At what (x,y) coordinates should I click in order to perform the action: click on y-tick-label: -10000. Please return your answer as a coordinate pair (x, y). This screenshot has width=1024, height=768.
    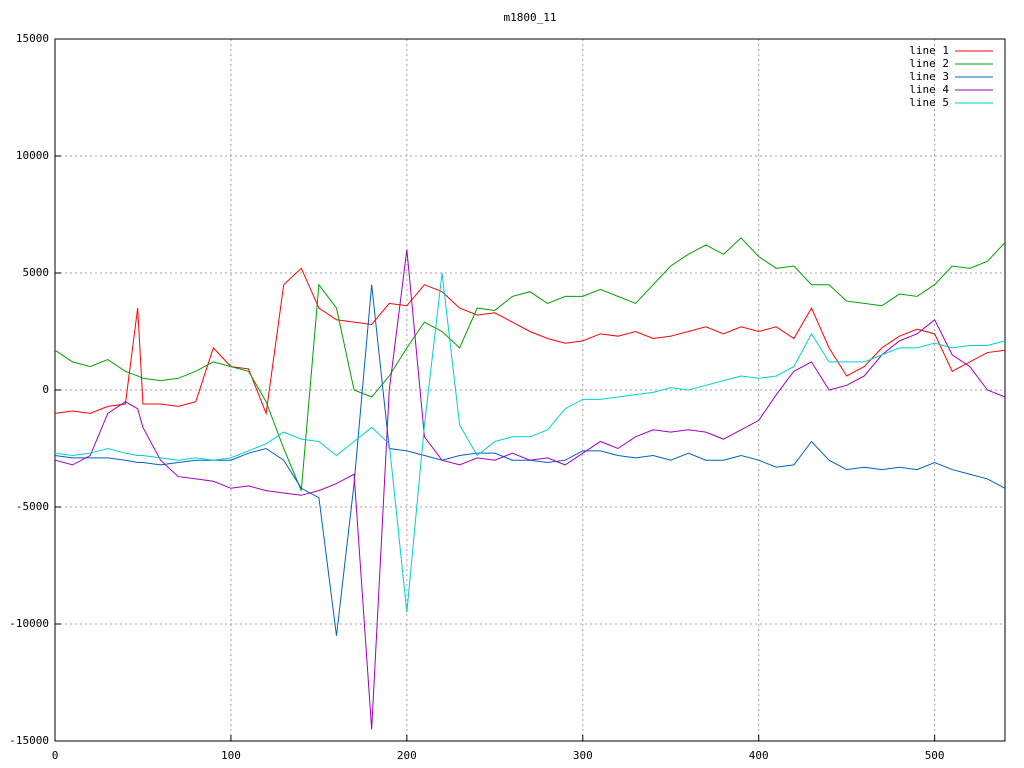
    Looking at the image, I should click on (29, 623).